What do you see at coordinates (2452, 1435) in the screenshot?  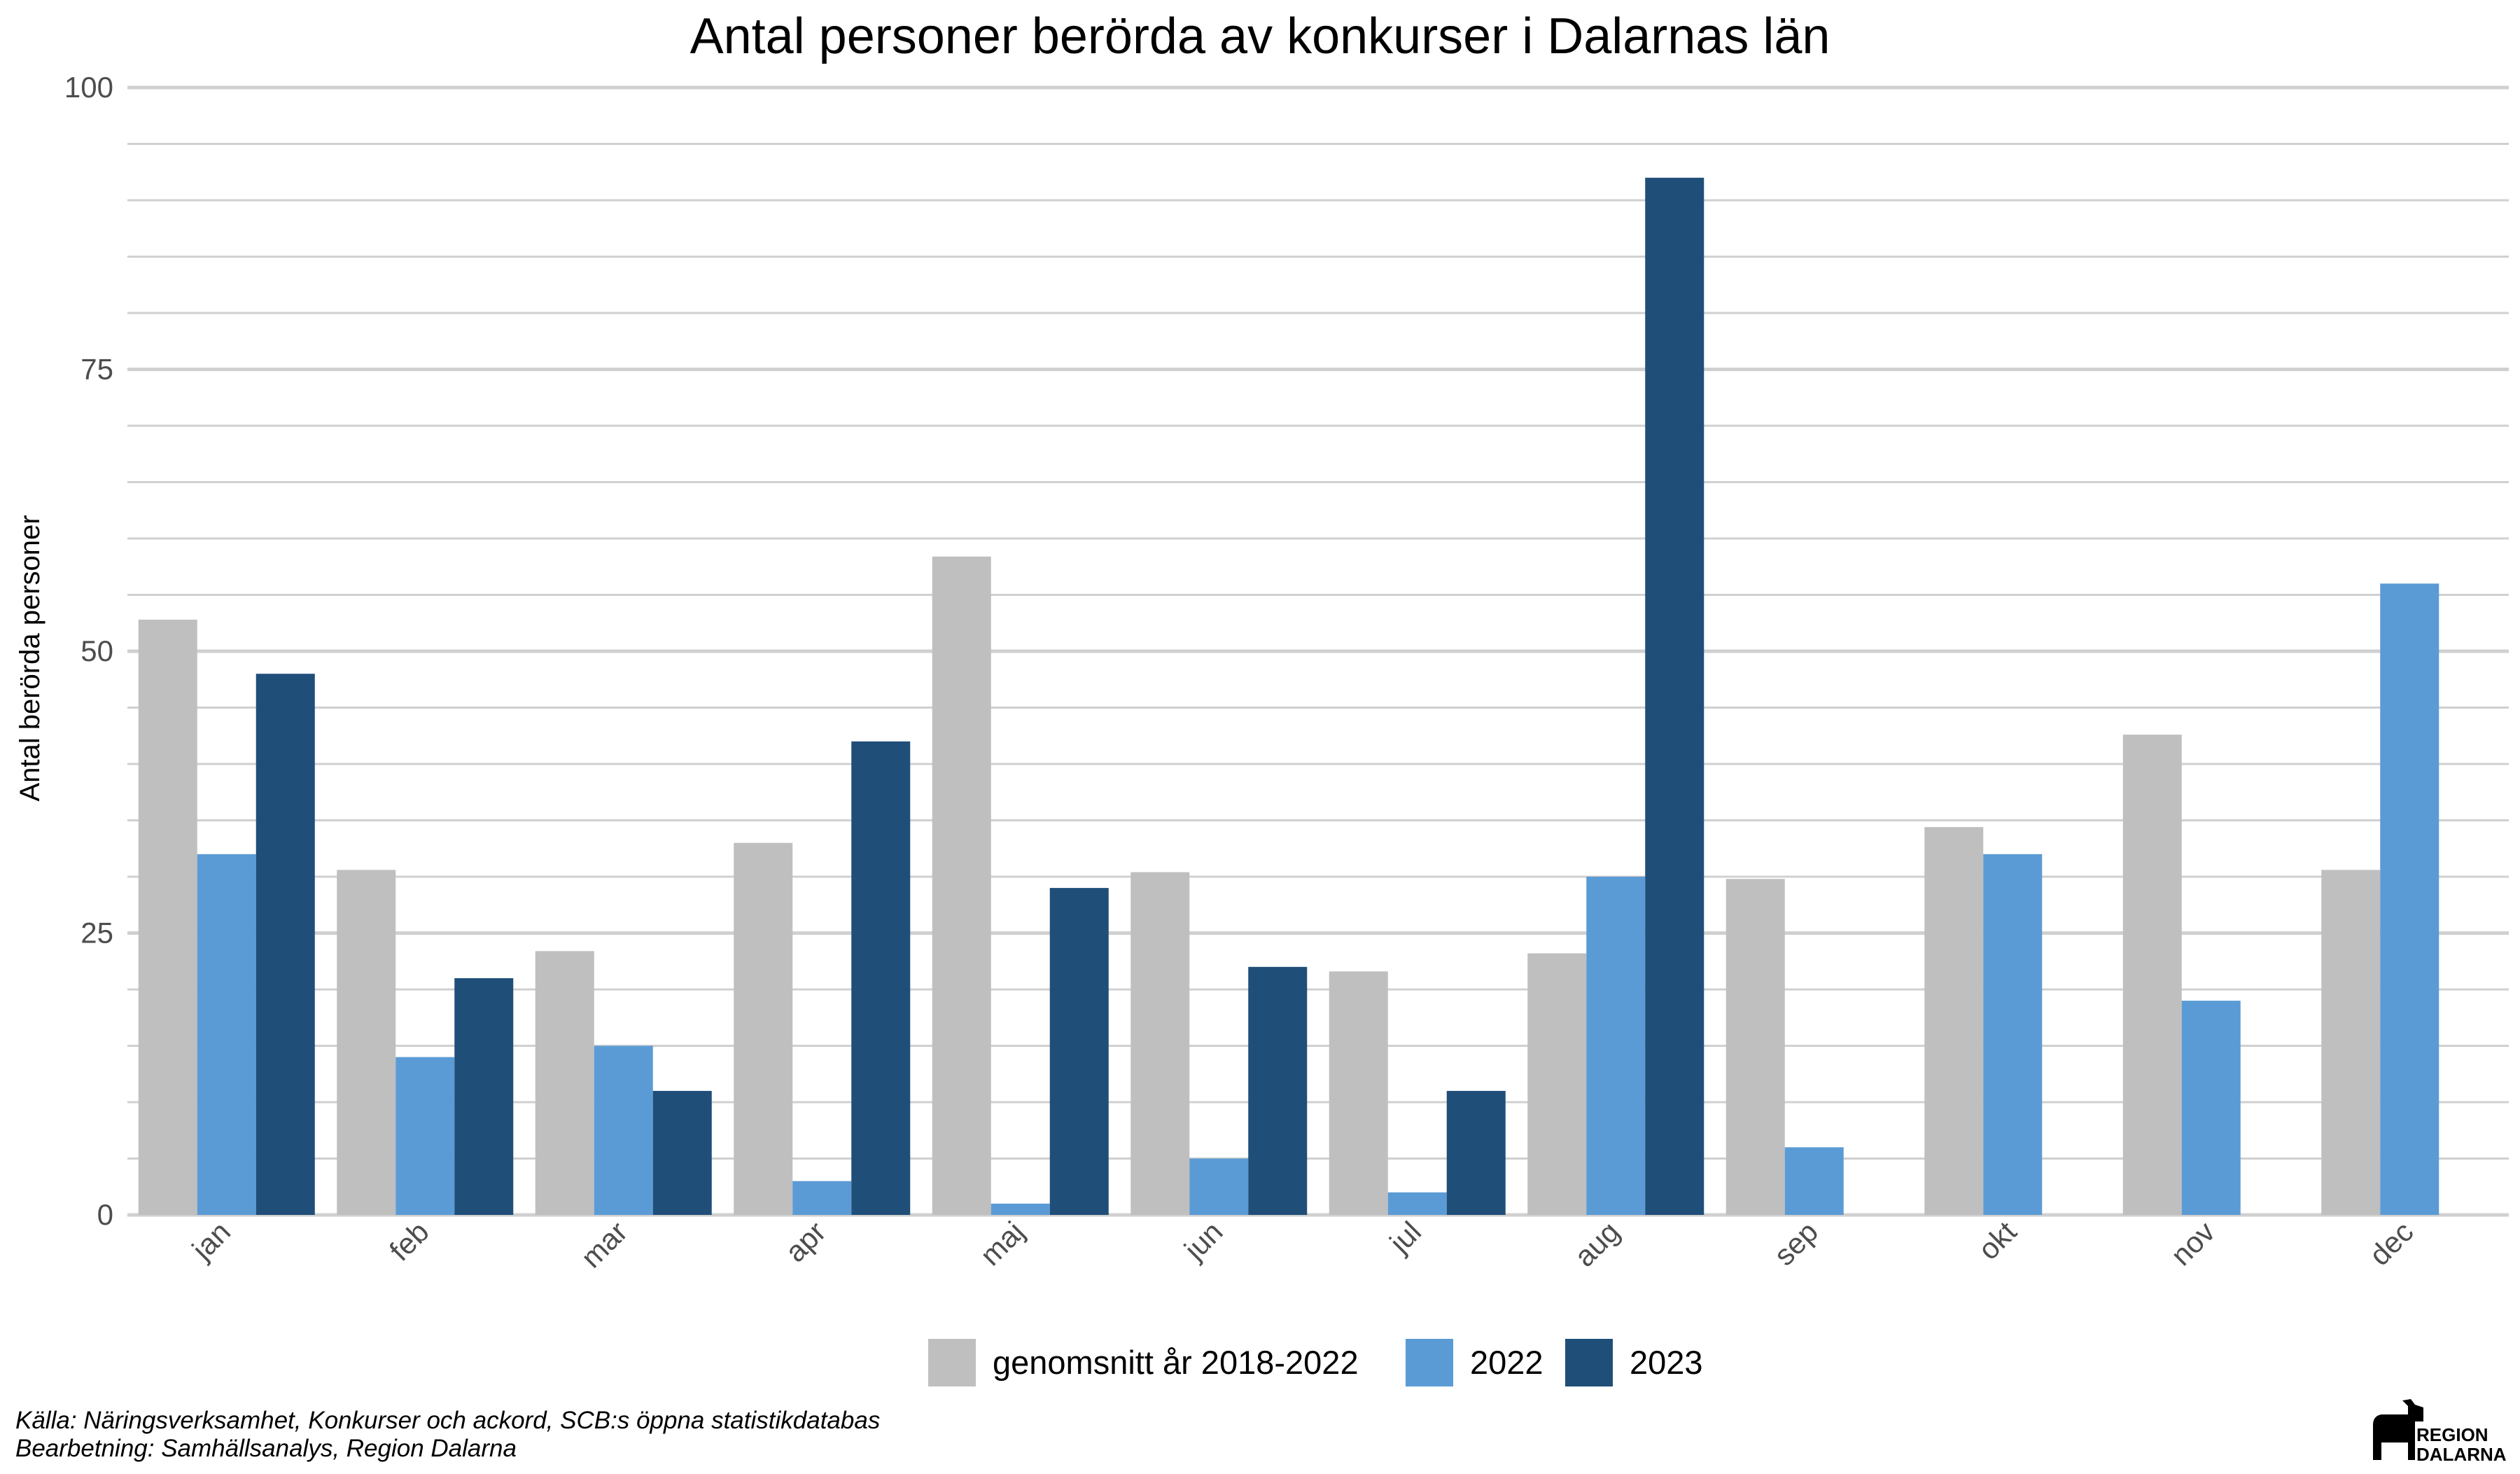 I see `logo-line-1: REGION` at bounding box center [2452, 1435].